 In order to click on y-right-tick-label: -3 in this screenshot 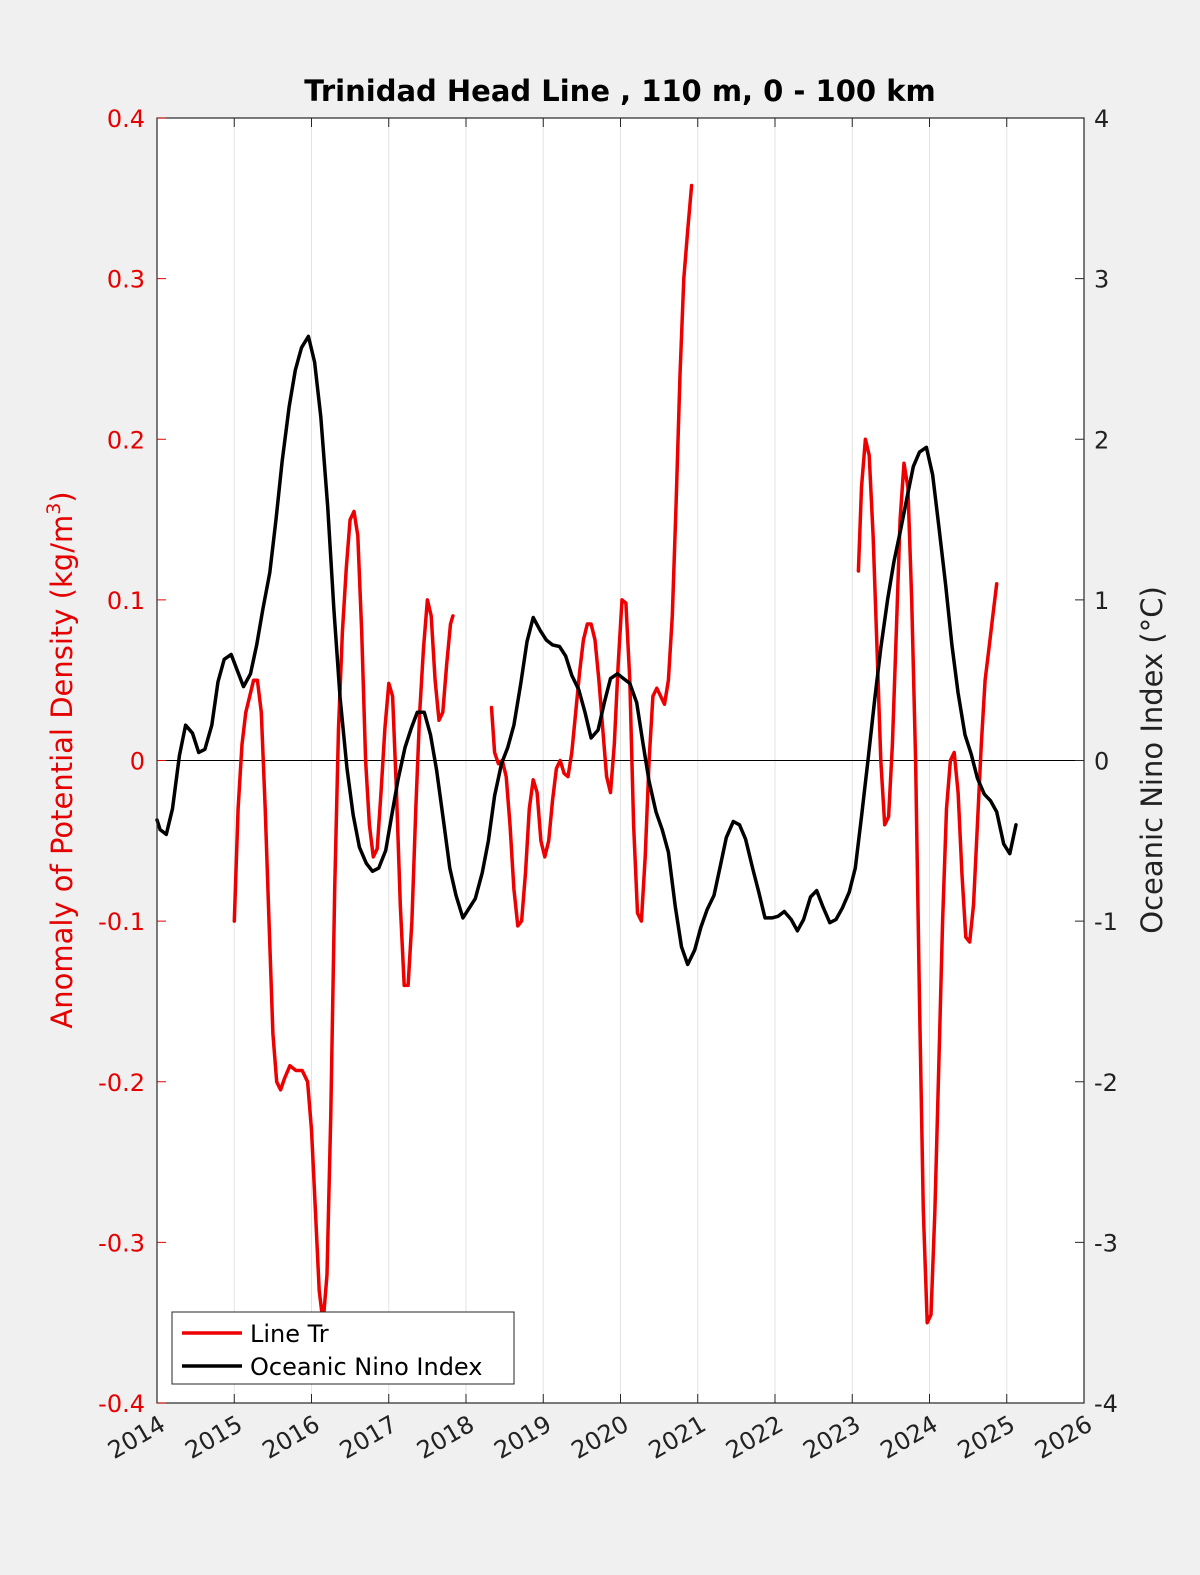, I will do `click(1106, 1243)`.